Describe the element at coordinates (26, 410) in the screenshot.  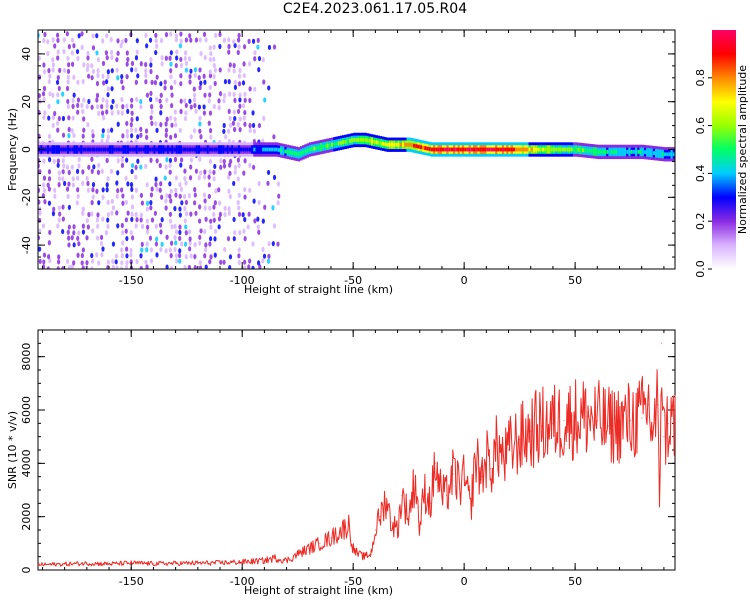
I see `snr-y-tick-label: 6000` at that location.